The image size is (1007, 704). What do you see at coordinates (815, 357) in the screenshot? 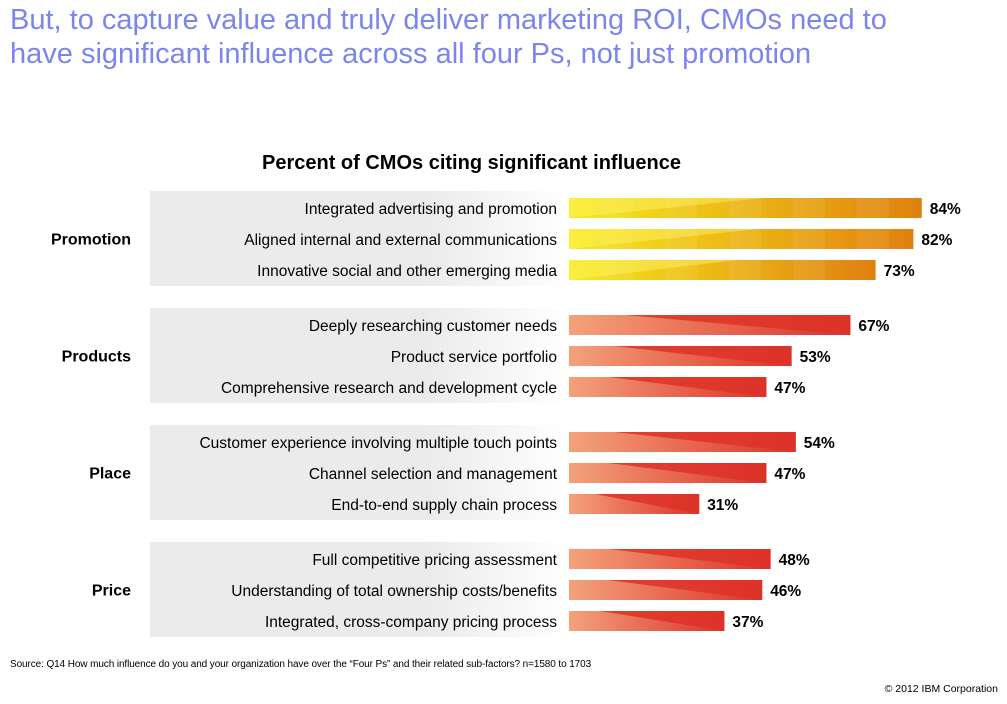
I see `bar-value-label: 53%` at bounding box center [815, 357].